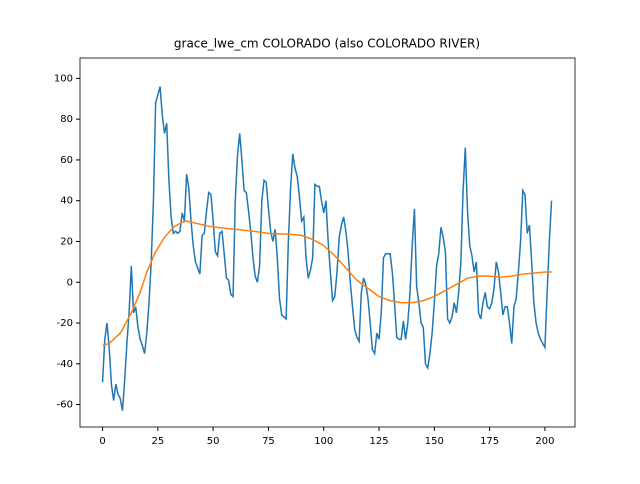 The width and height of the screenshot is (640, 484). Describe the element at coordinates (434, 441) in the screenshot. I see `x-tick-label: 150` at that location.